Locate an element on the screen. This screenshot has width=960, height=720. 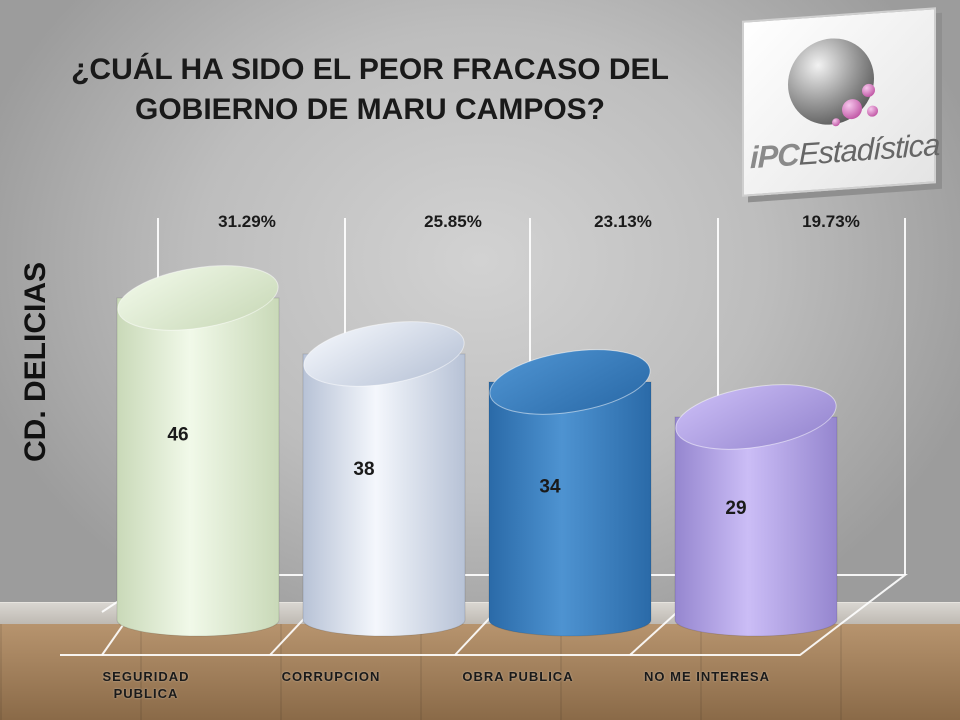
category-label: NO ME INTERESA is located at coordinates (707, 676).